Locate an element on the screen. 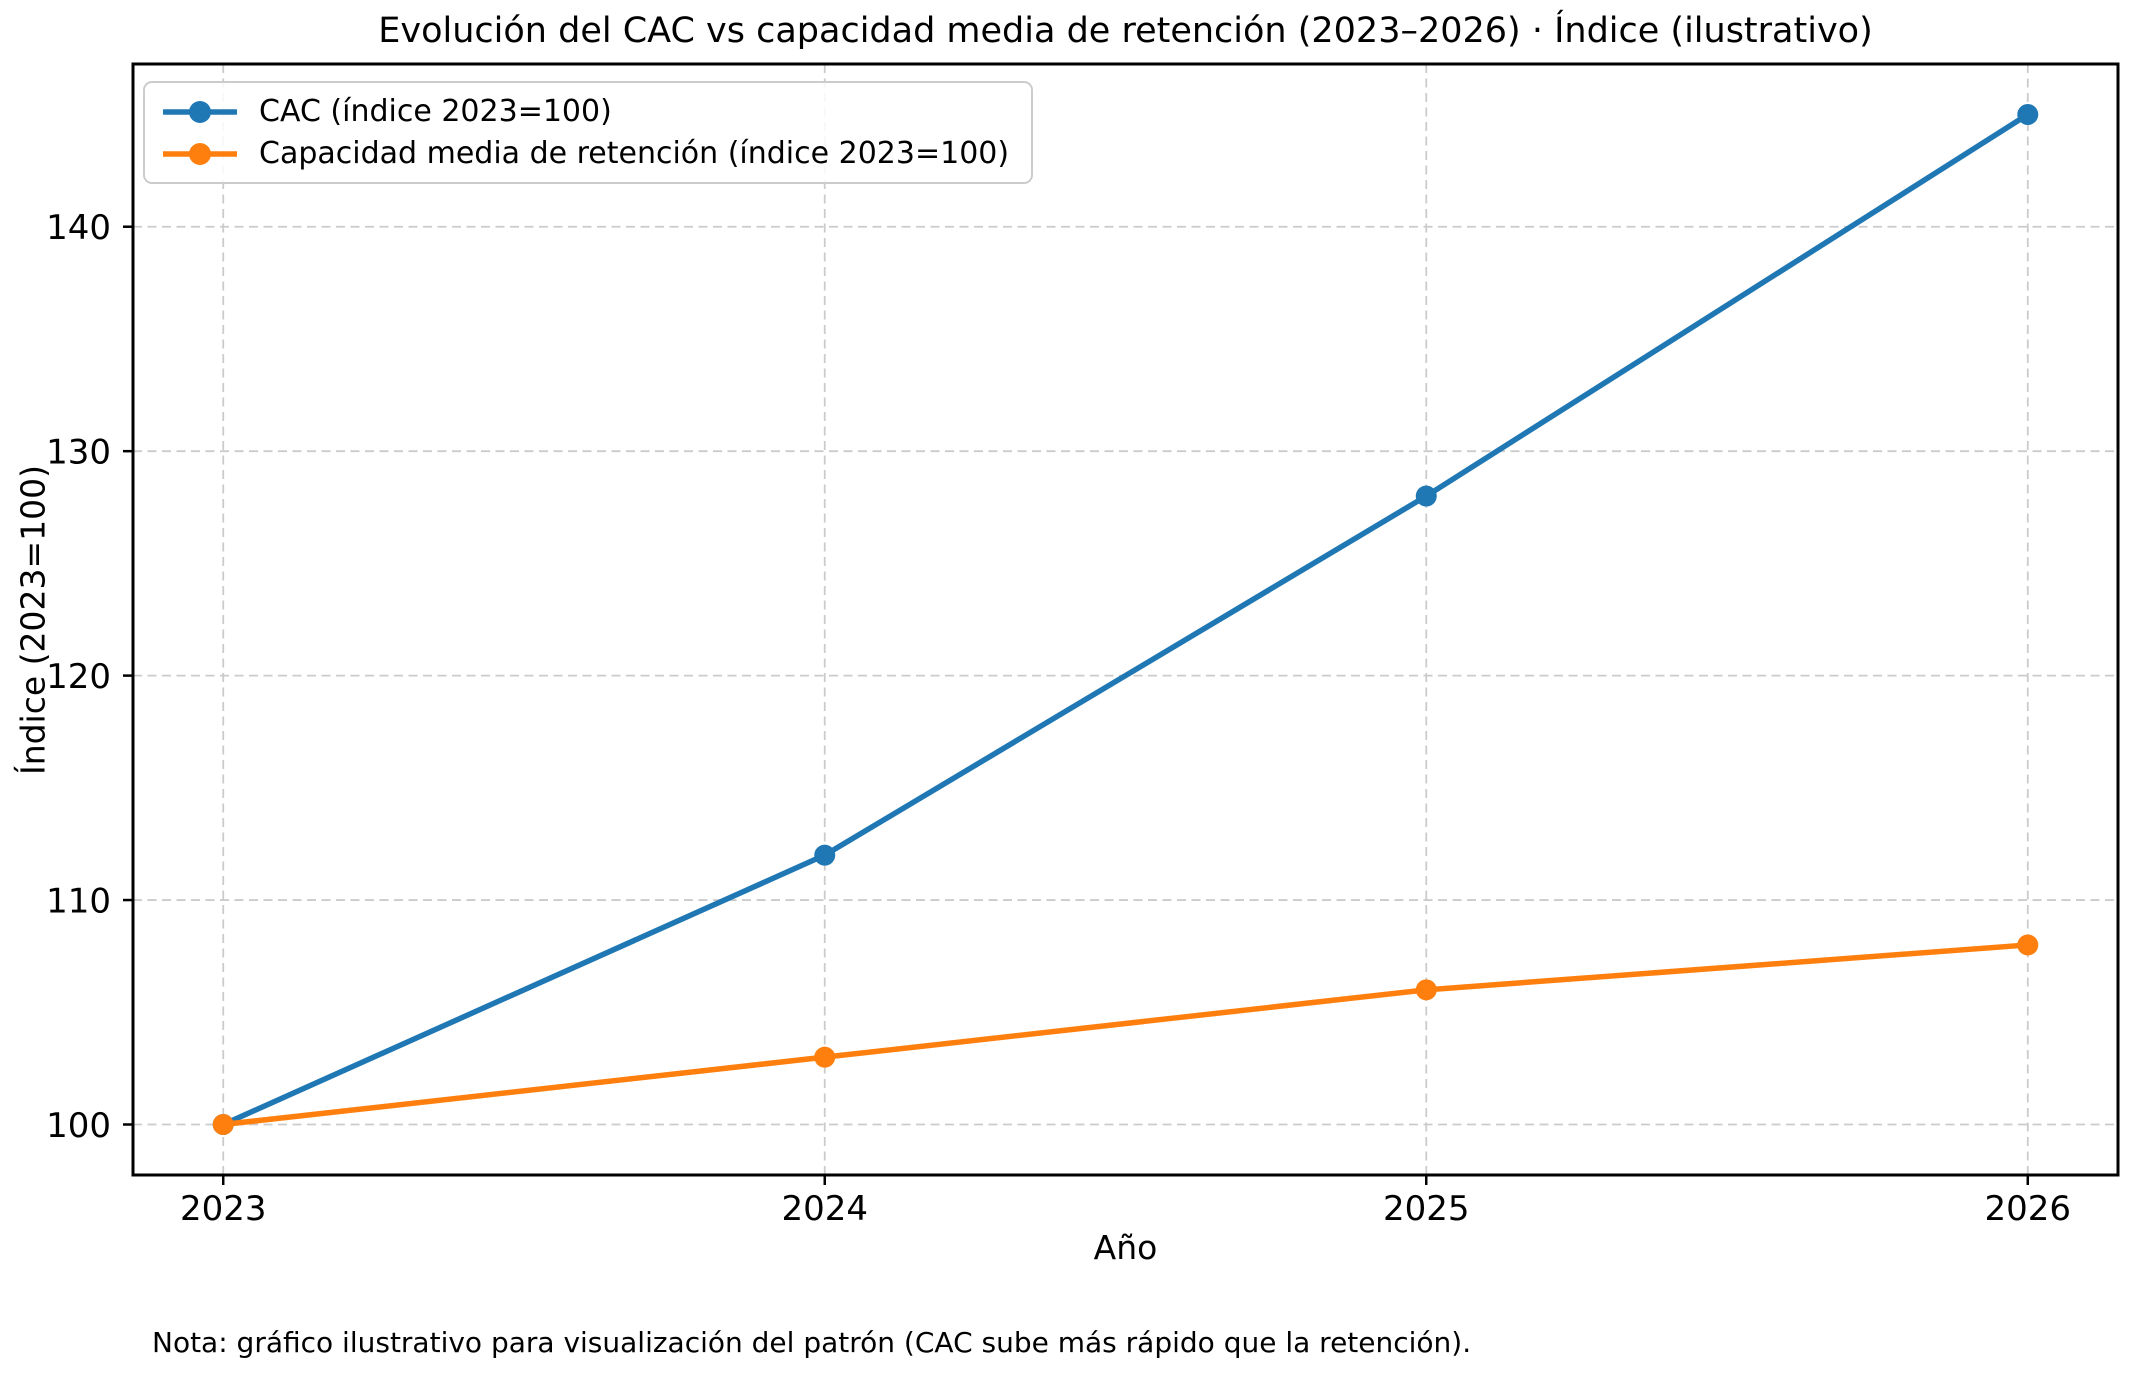 This screenshot has height=1377, width=2137. y-tick-label: 120 is located at coordinates (78, 677).